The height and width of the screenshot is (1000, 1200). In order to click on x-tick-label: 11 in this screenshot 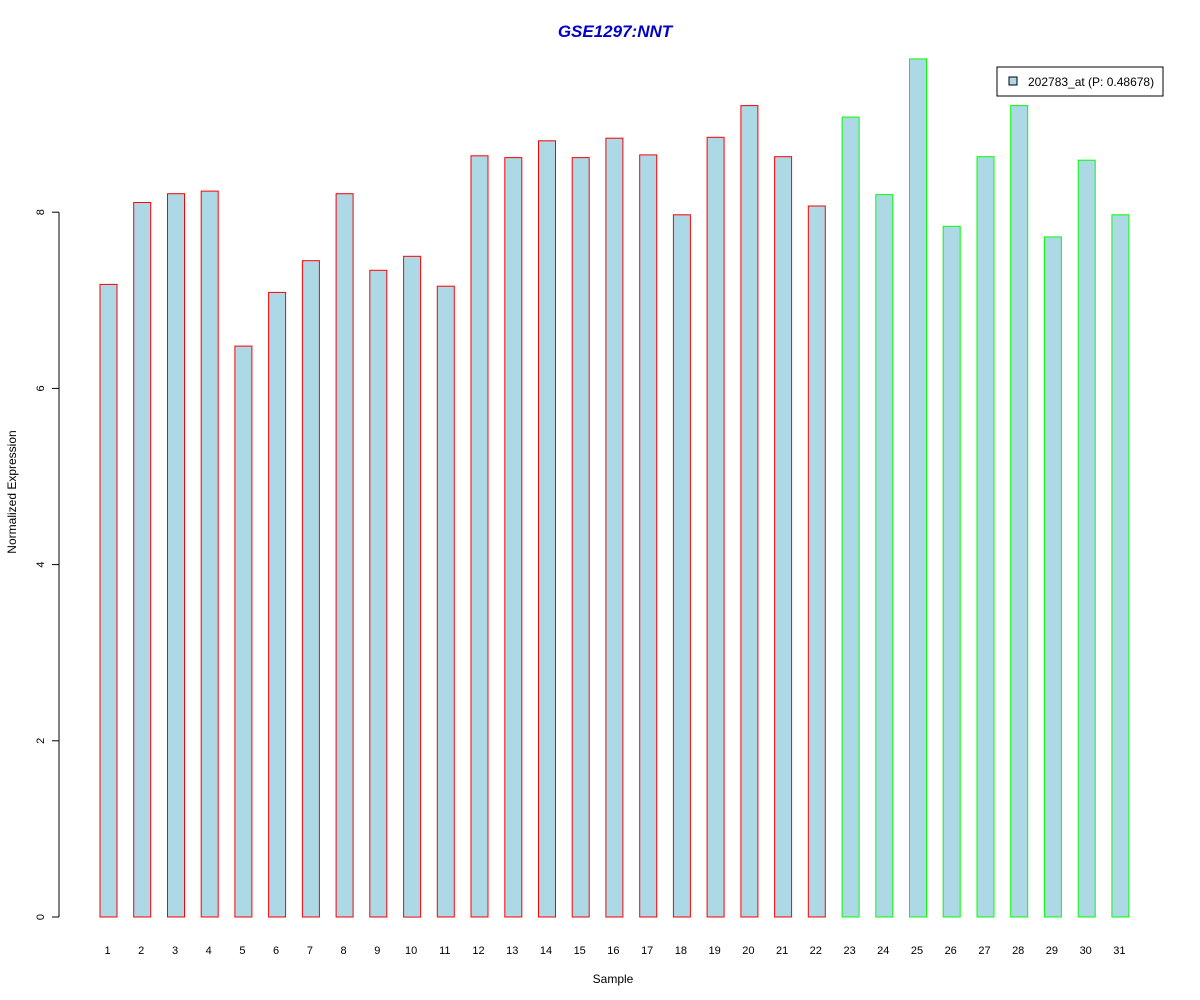, I will do `click(444, 951)`.